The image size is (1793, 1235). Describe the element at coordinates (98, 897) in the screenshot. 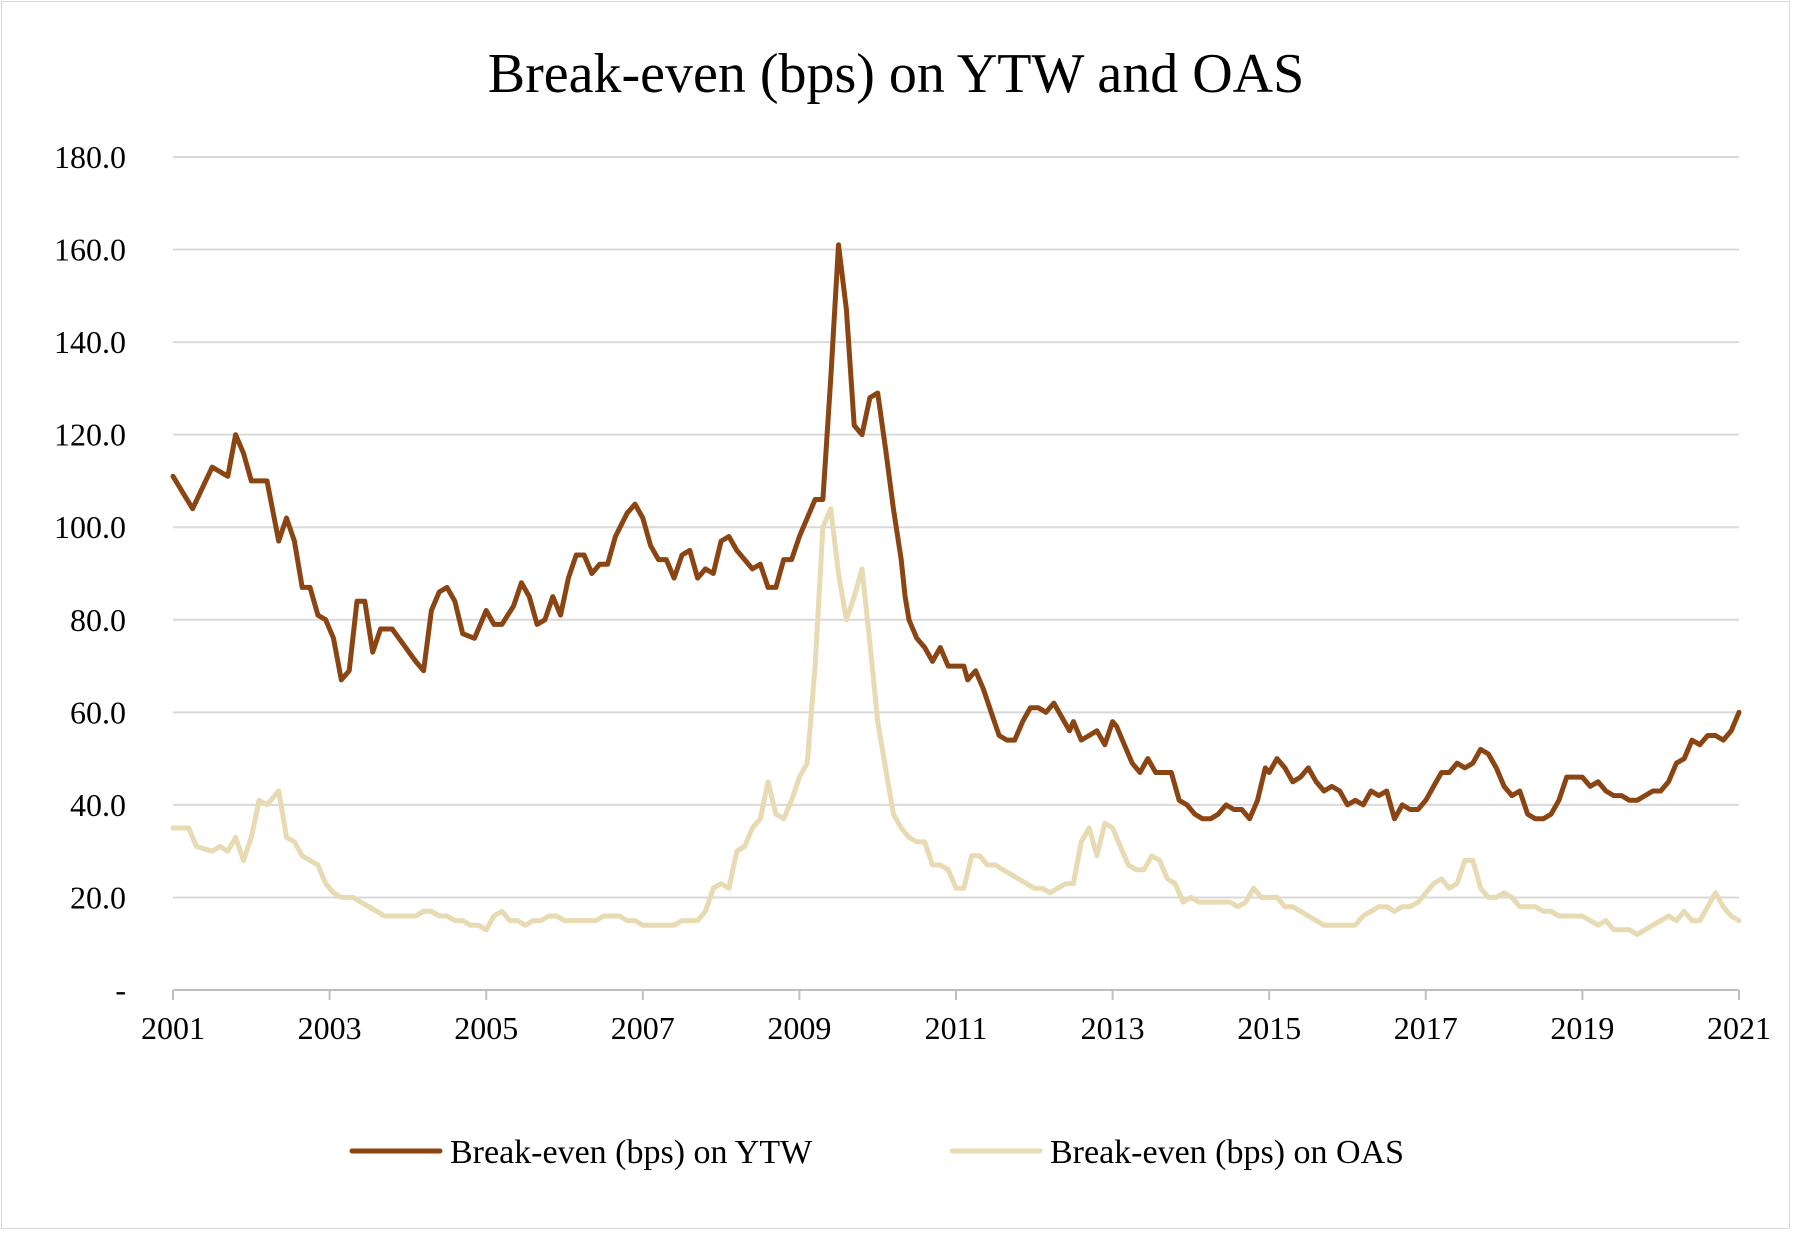

I see `y-tick-label: 20.0` at that location.